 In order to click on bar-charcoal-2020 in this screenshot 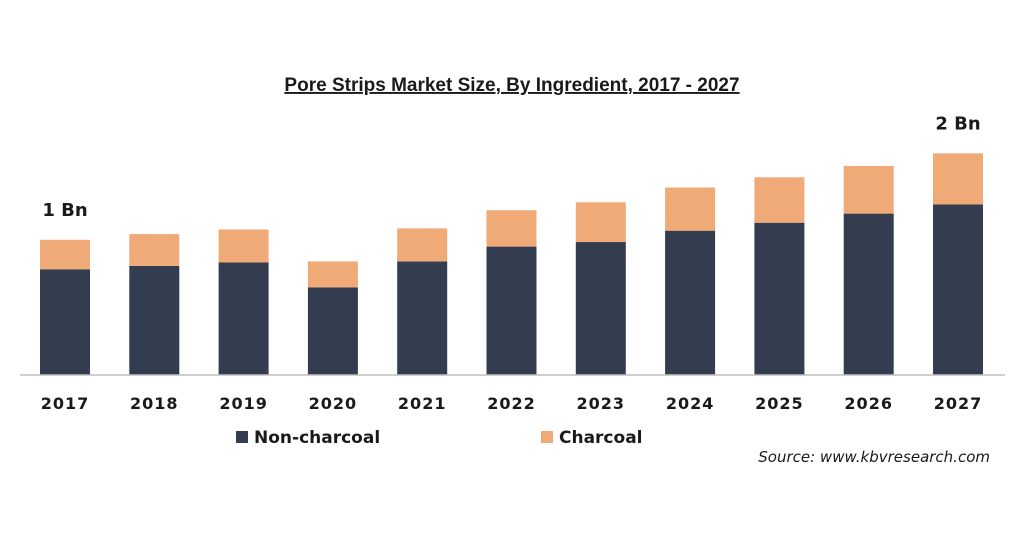, I will do `click(332, 274)`.